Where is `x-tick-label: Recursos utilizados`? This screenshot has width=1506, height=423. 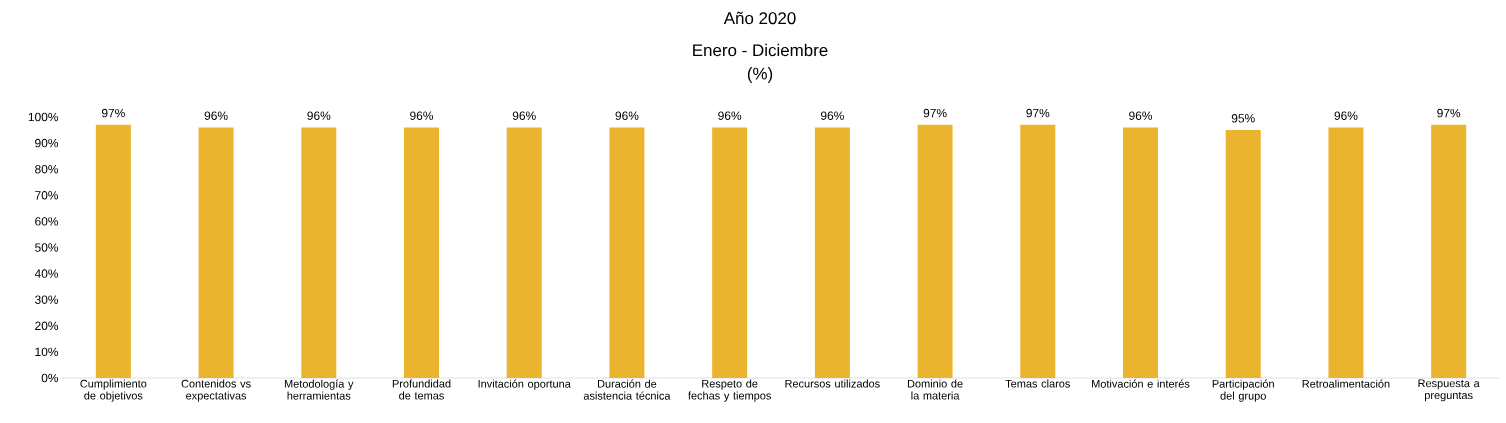
x-tick-label: Recursos utilizados is located at coordinates (832, 383).